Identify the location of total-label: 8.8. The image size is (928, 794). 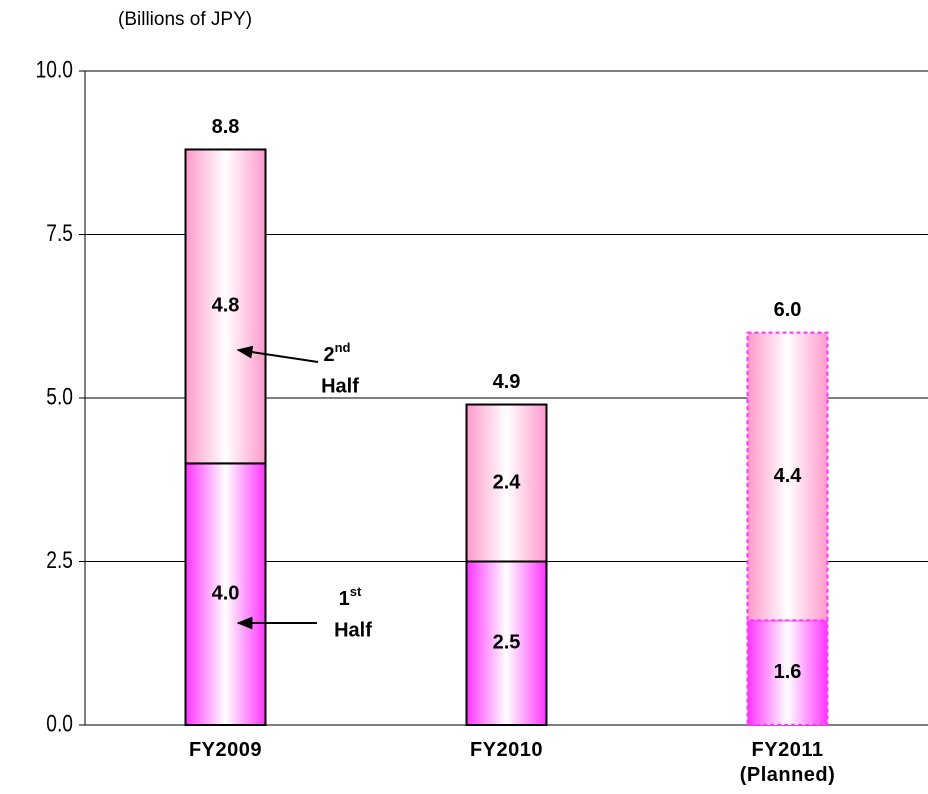
(226, 127).